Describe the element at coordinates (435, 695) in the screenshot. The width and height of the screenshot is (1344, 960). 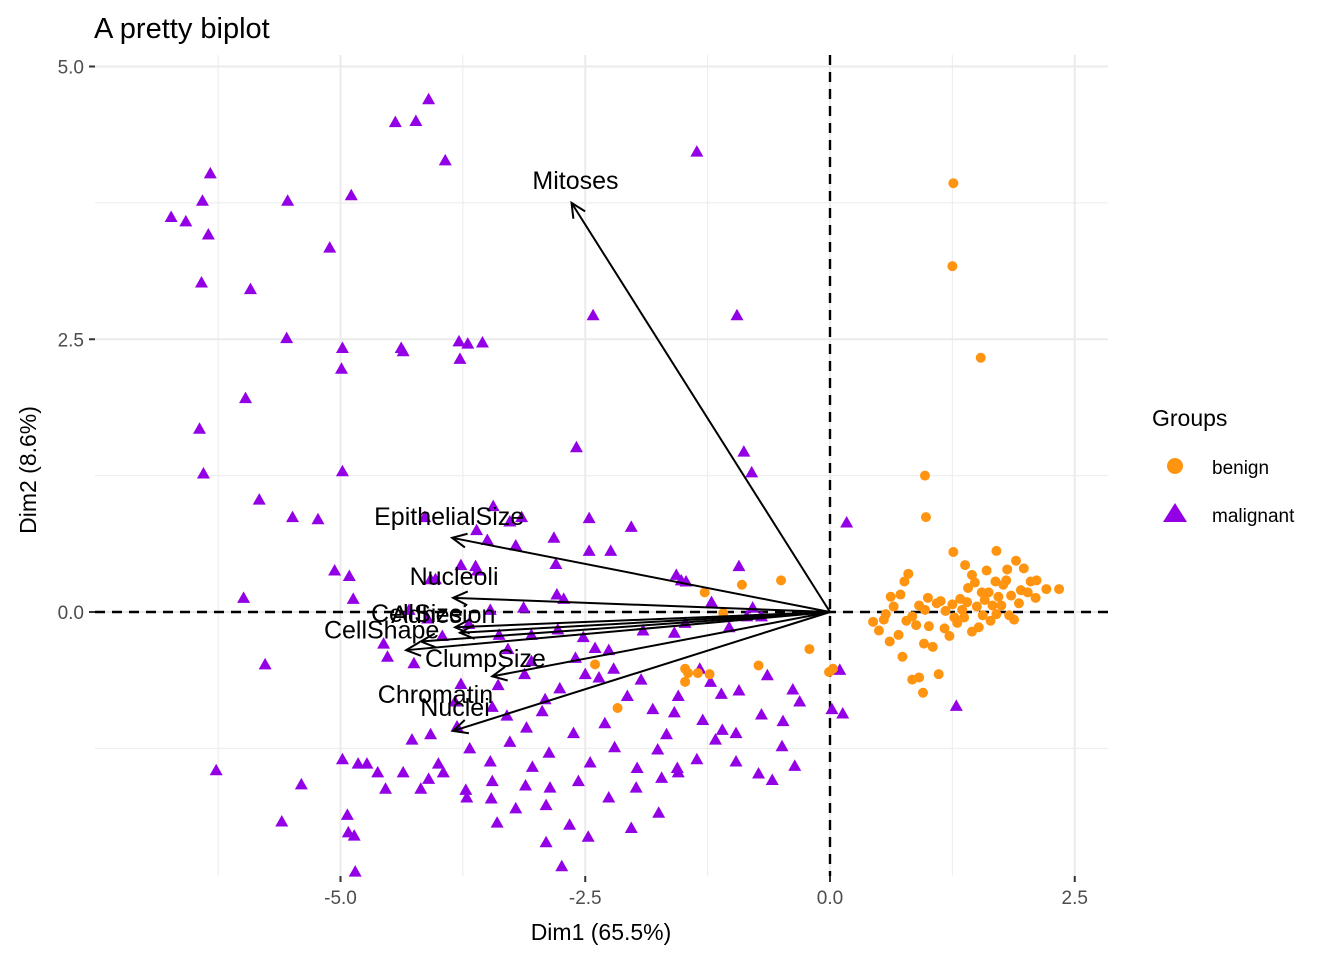
I see `variable-label-chromatin: Chromatin` at that location.